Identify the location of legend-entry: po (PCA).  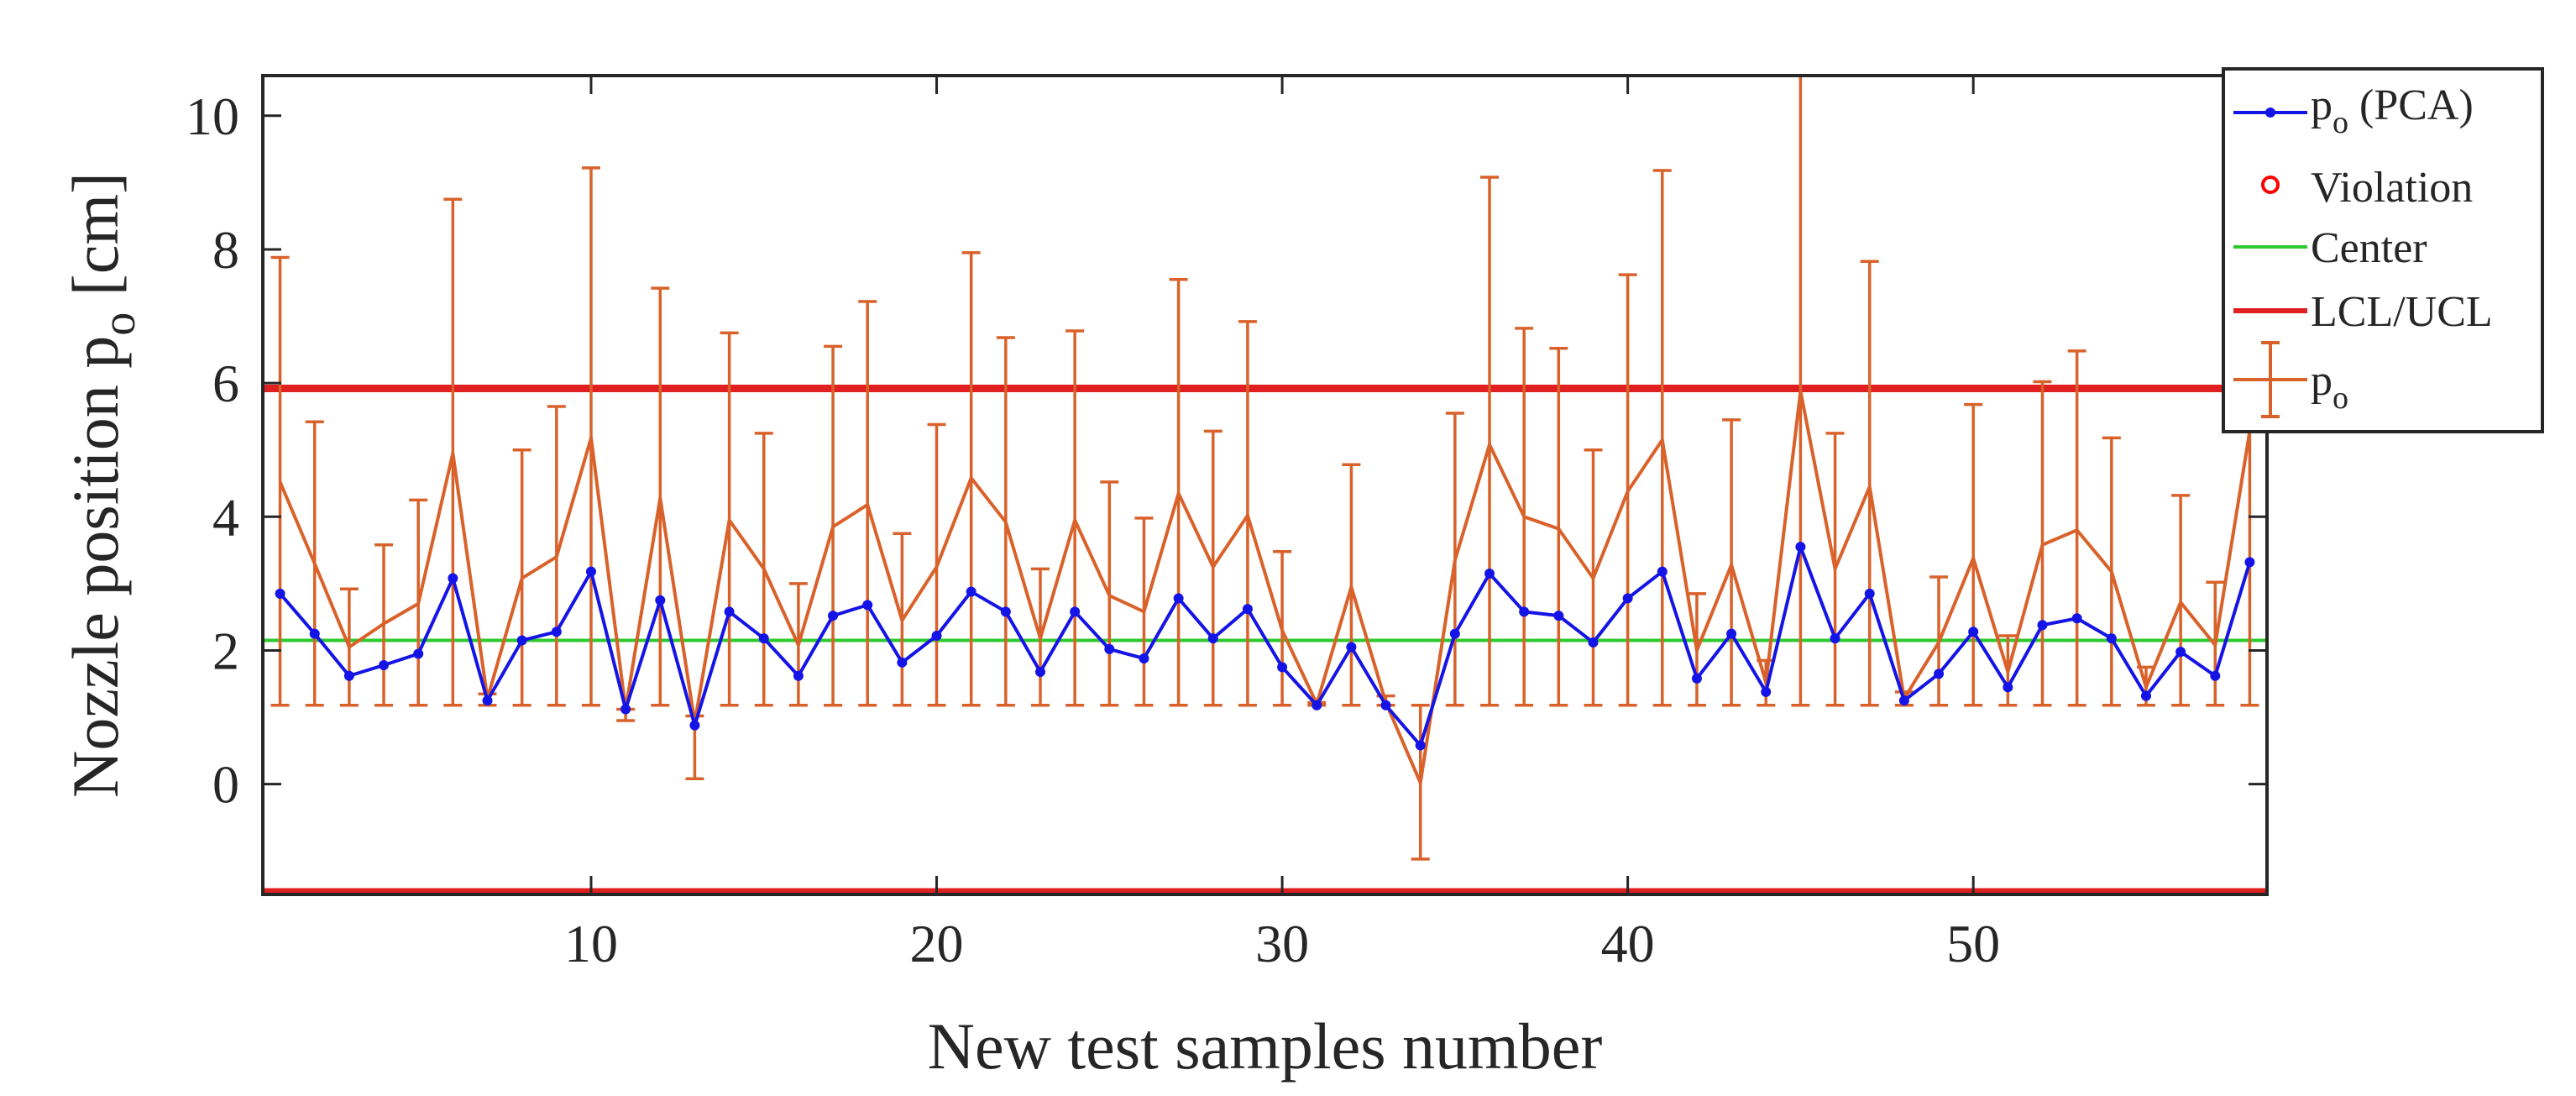
(2353, 110).